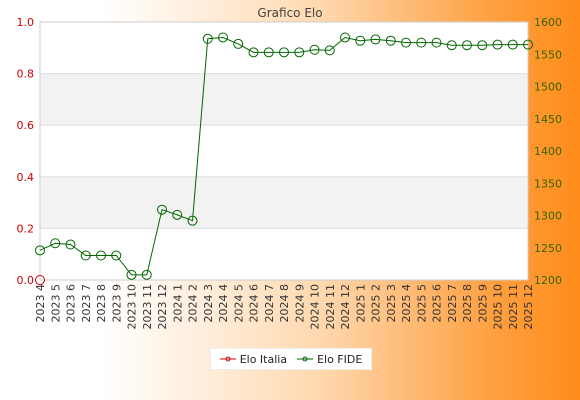 The width and height of the screenshot is (580, 400). I want to click on data-point-elo-italia, so click(40, 280).